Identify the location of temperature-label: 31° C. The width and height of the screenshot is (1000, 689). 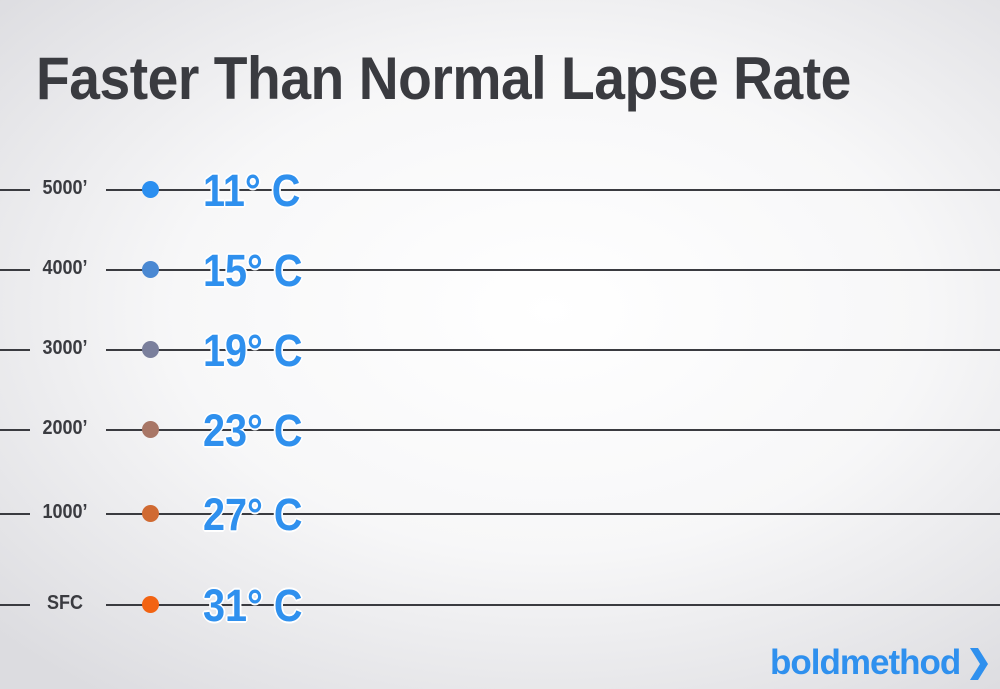
(253, 605).